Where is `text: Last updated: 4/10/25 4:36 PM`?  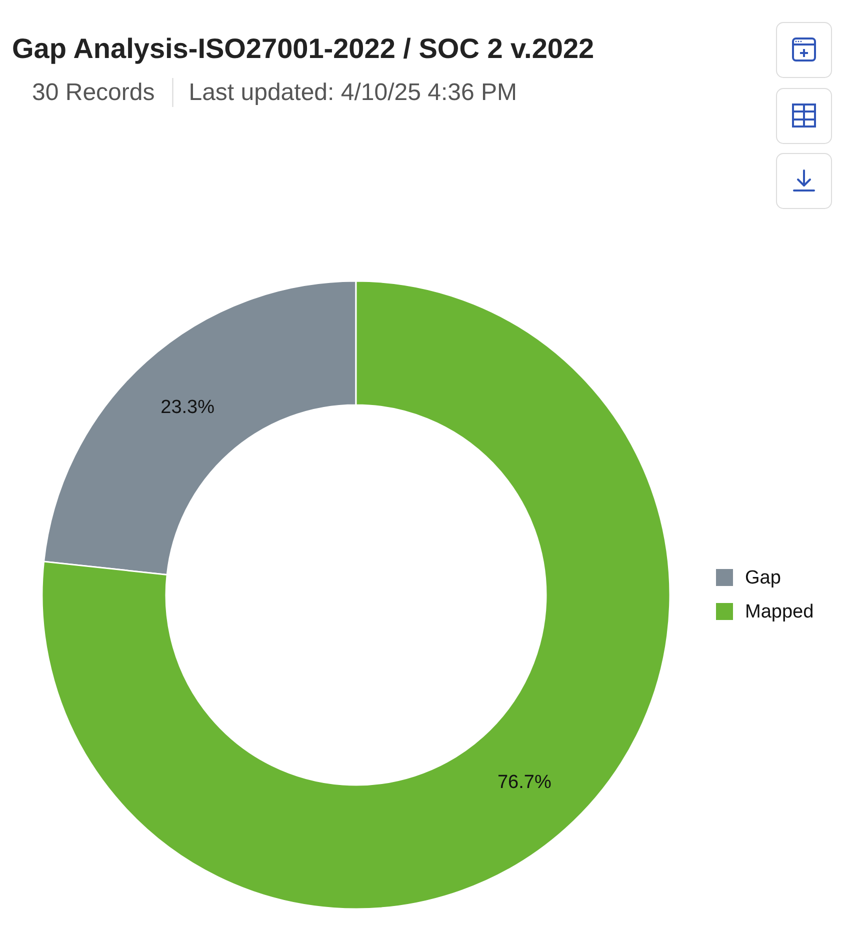 text: Last updated: 4/10/25 4:36 PM is located at coordinates (352, 92).